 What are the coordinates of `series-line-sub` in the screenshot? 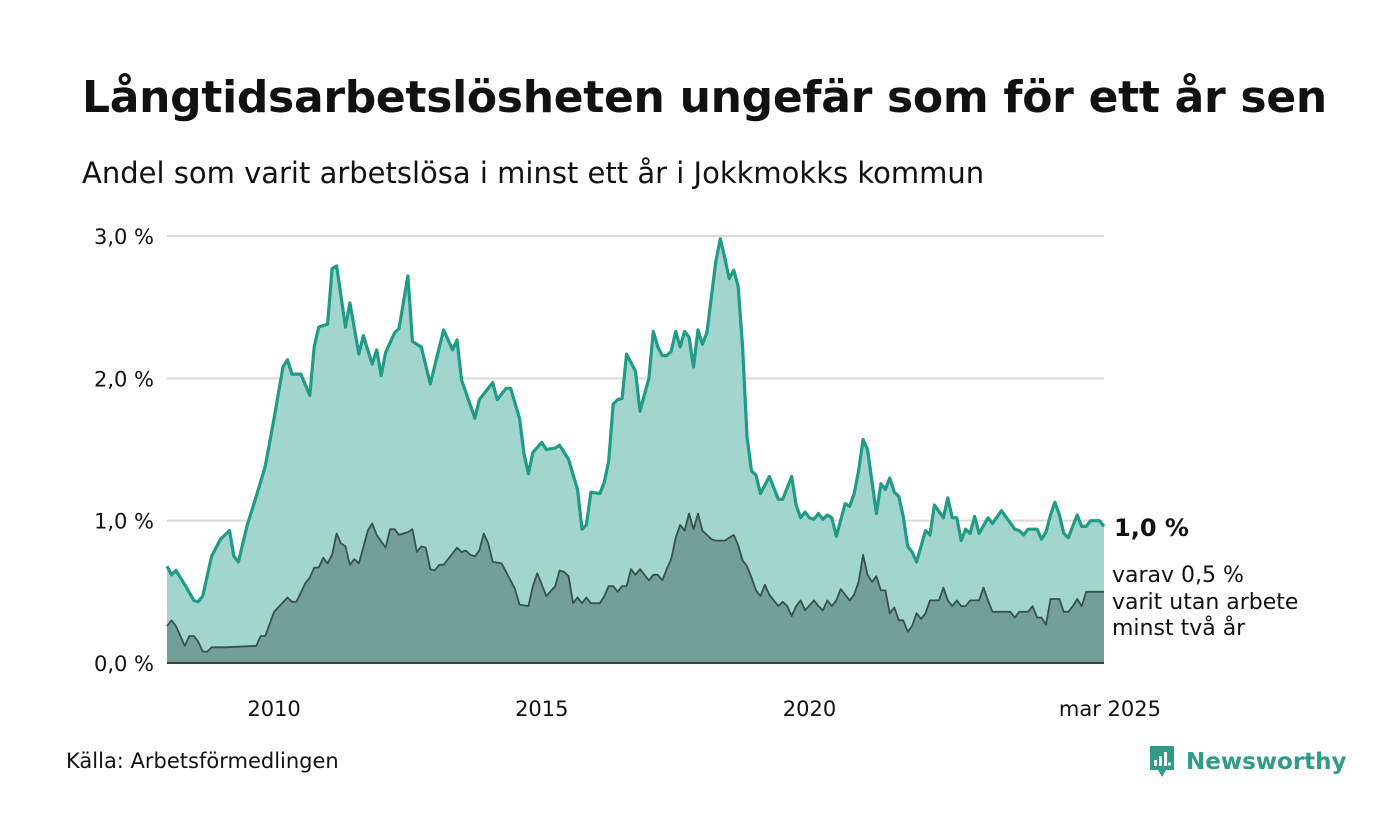 It's located at (635, 582).